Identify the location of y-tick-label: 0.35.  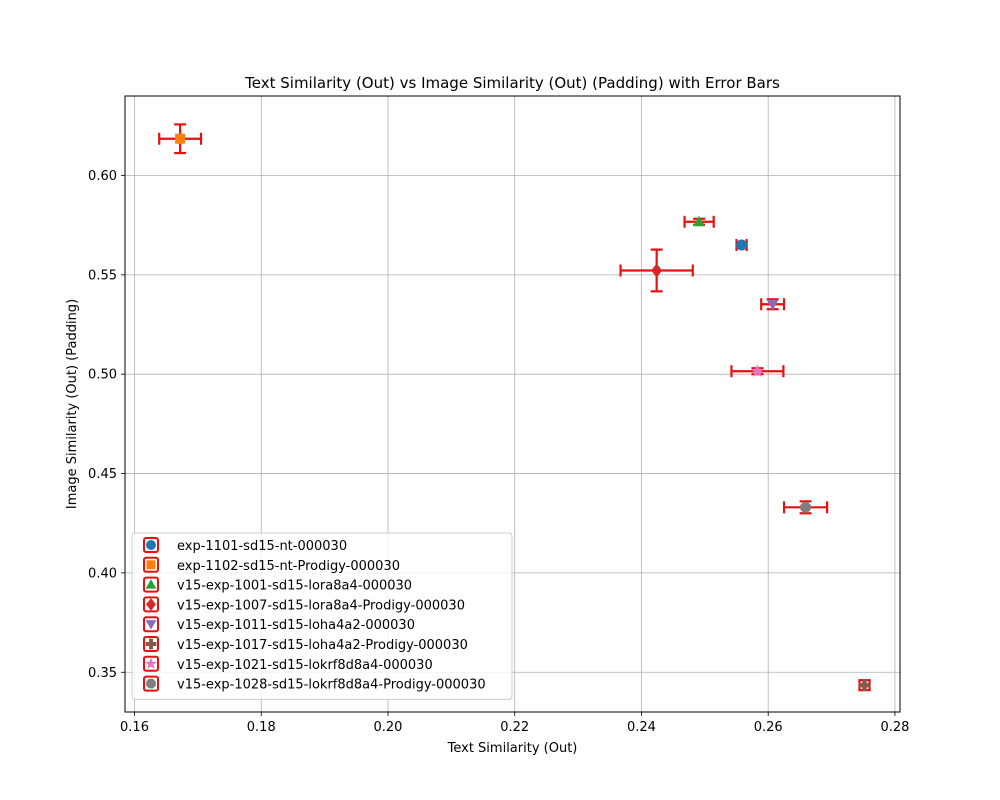
(102, 673).